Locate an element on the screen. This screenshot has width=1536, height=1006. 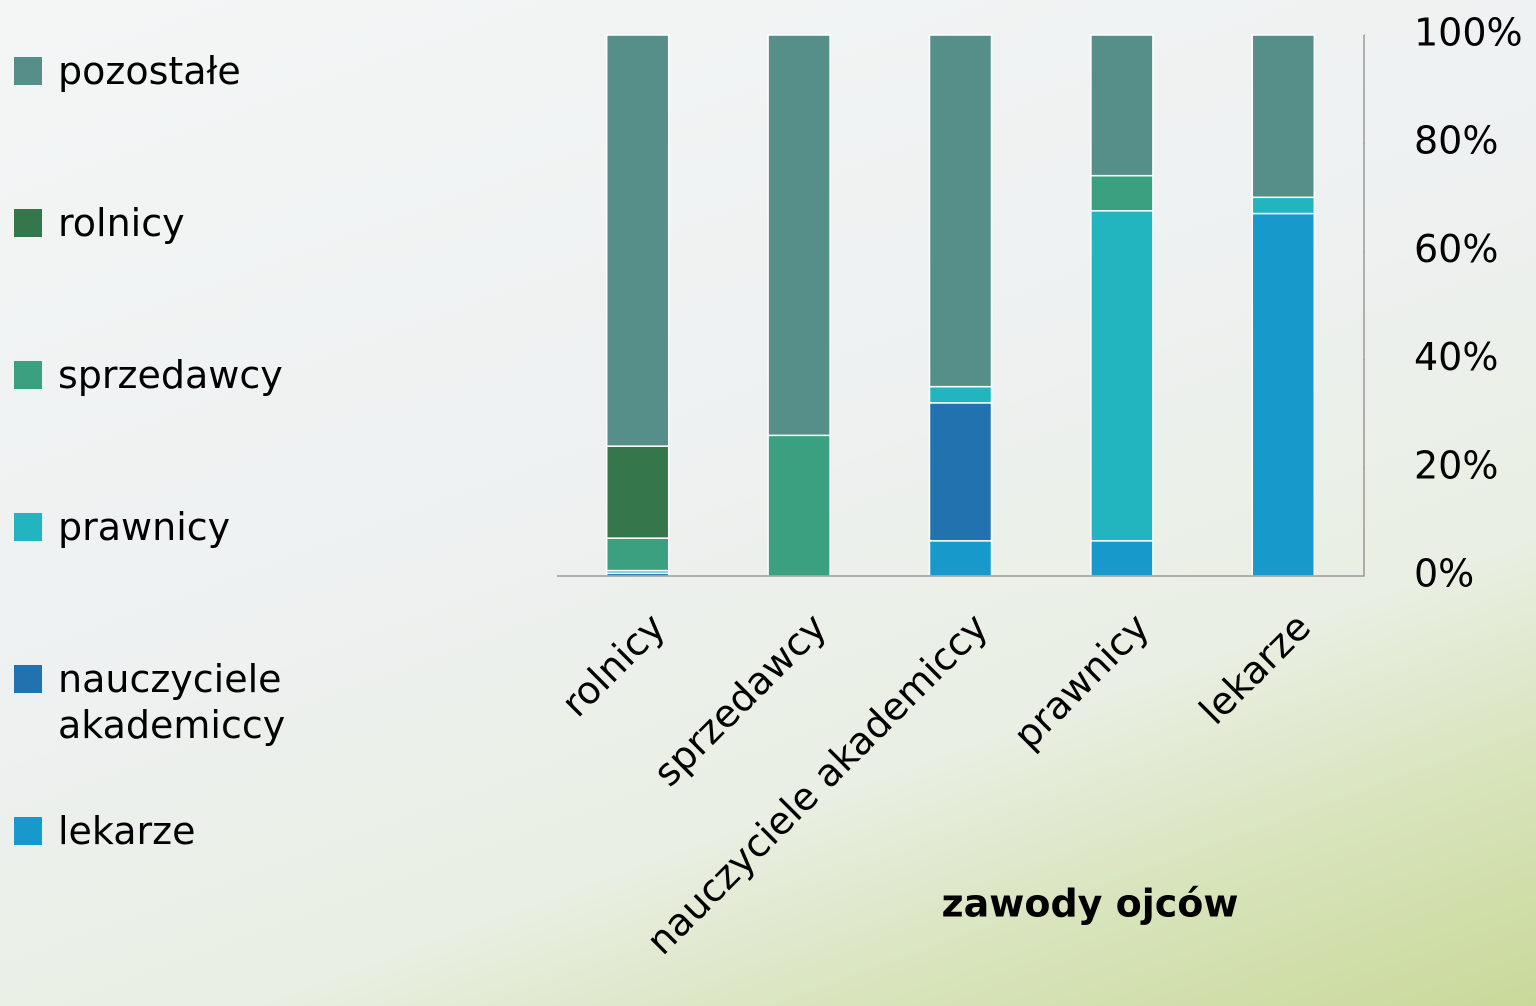
legend-entry: pozostałe is located at coordinates (174, 71).